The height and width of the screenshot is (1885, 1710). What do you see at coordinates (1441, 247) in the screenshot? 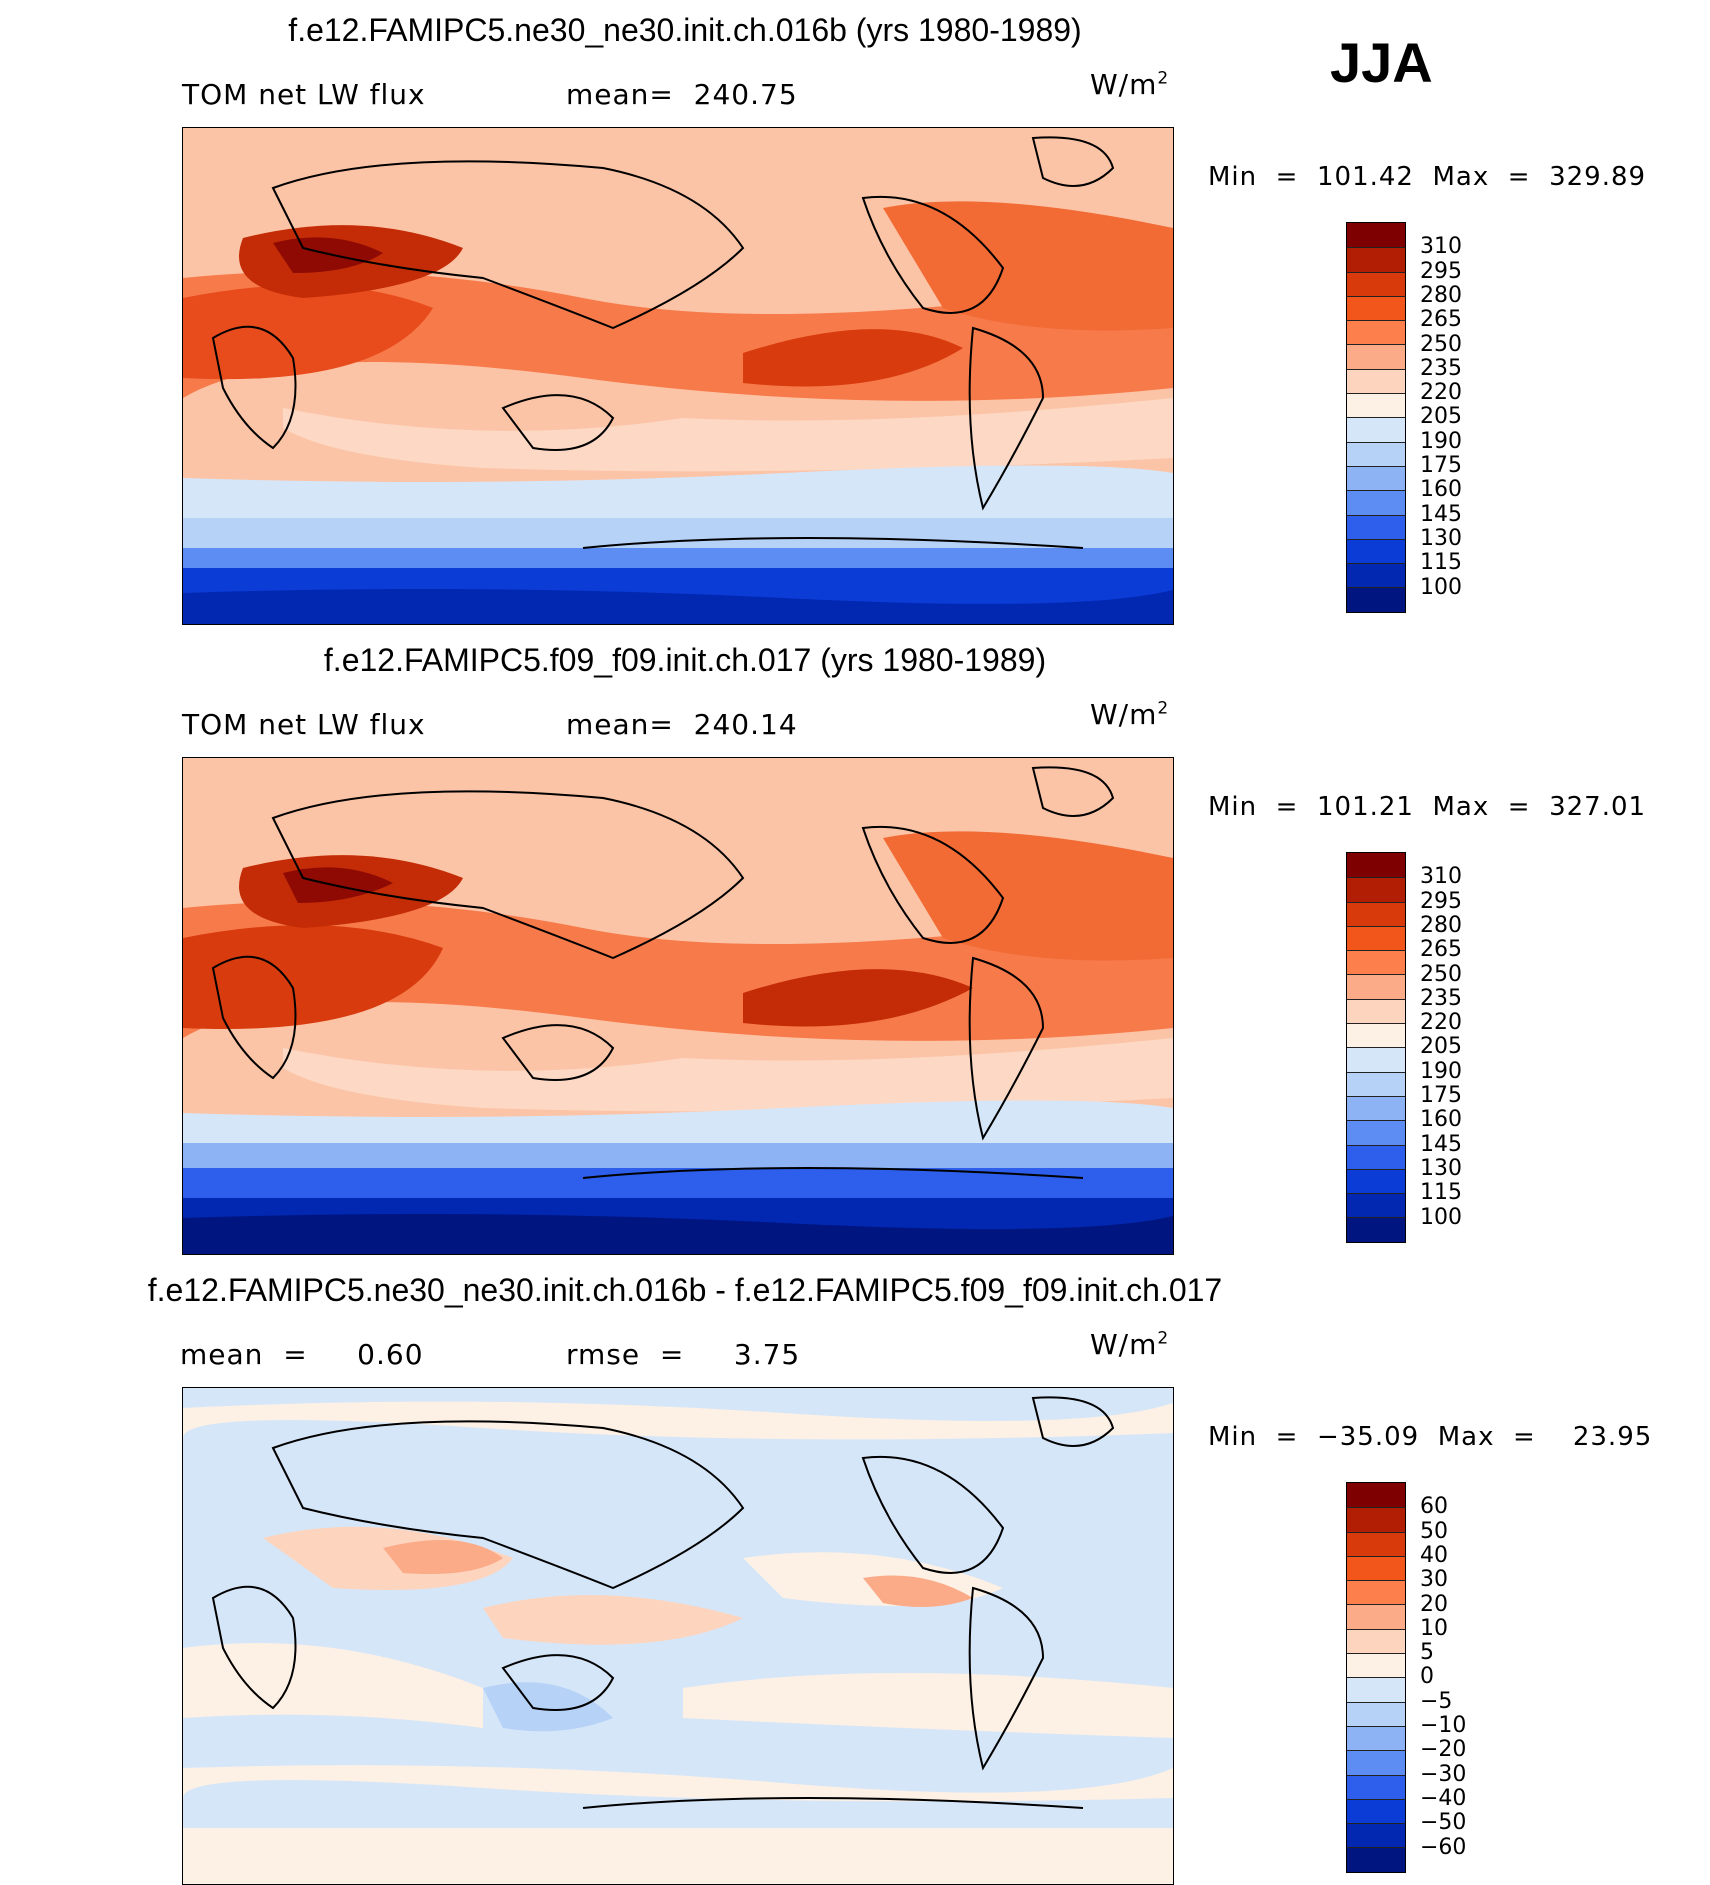
I see `colorbar-tick-label: 310` at bounding box center [1441, 247].